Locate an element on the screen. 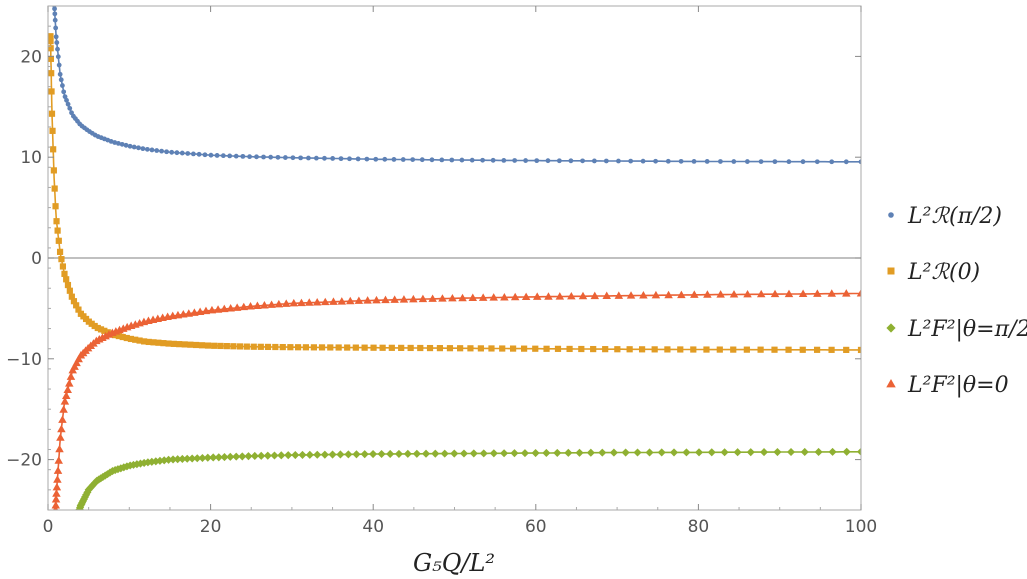 The height and width of the screenshot is (579, 1027). x-tick-label: 20 is located at coordinates (211, 527).